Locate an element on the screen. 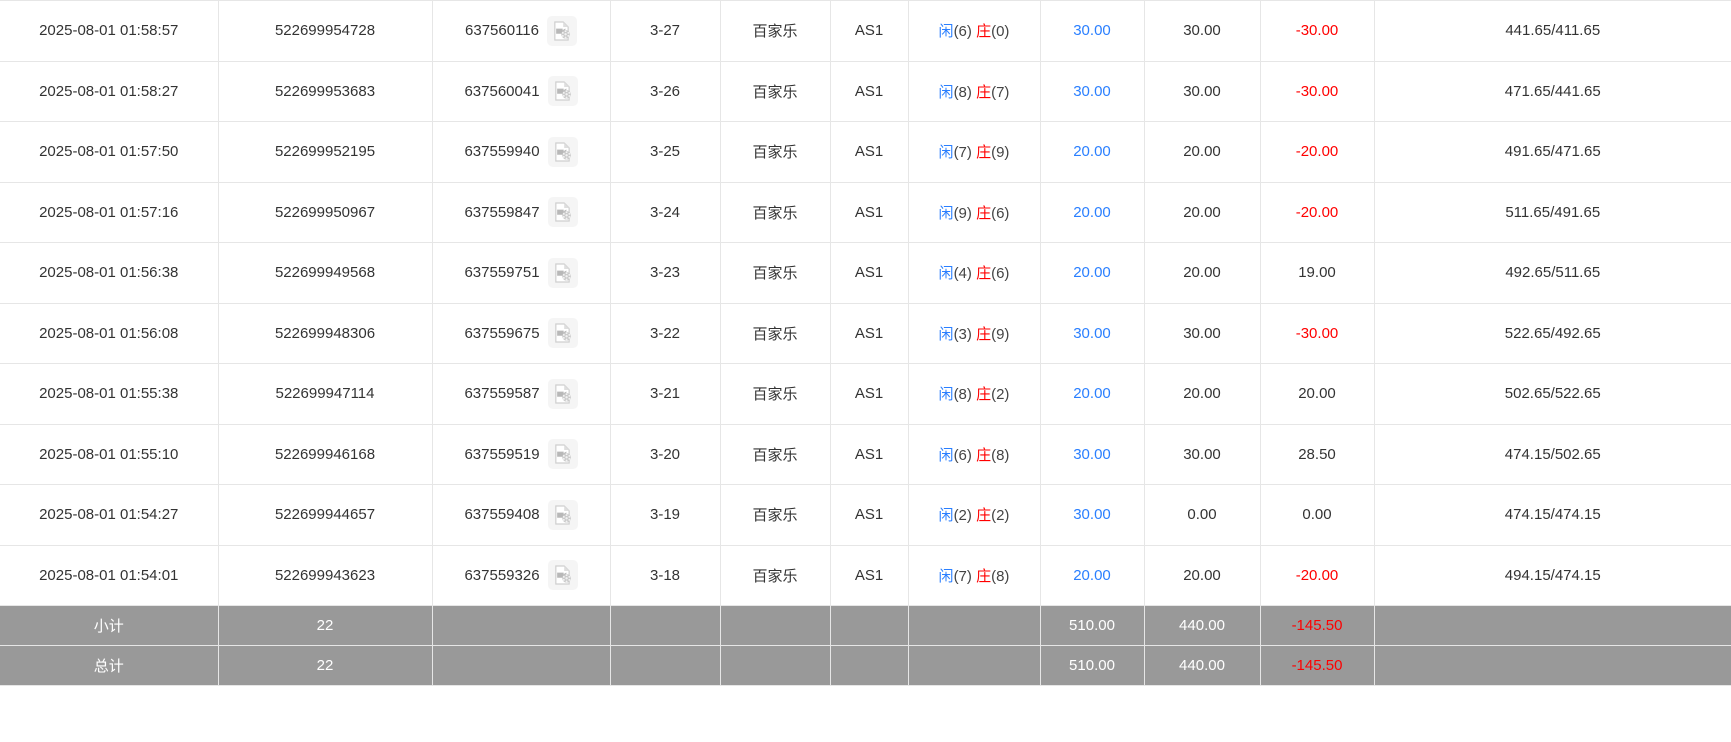  bet-time-cell: 2025-08-01 01:58:27 is located at coordinates (109, 91).